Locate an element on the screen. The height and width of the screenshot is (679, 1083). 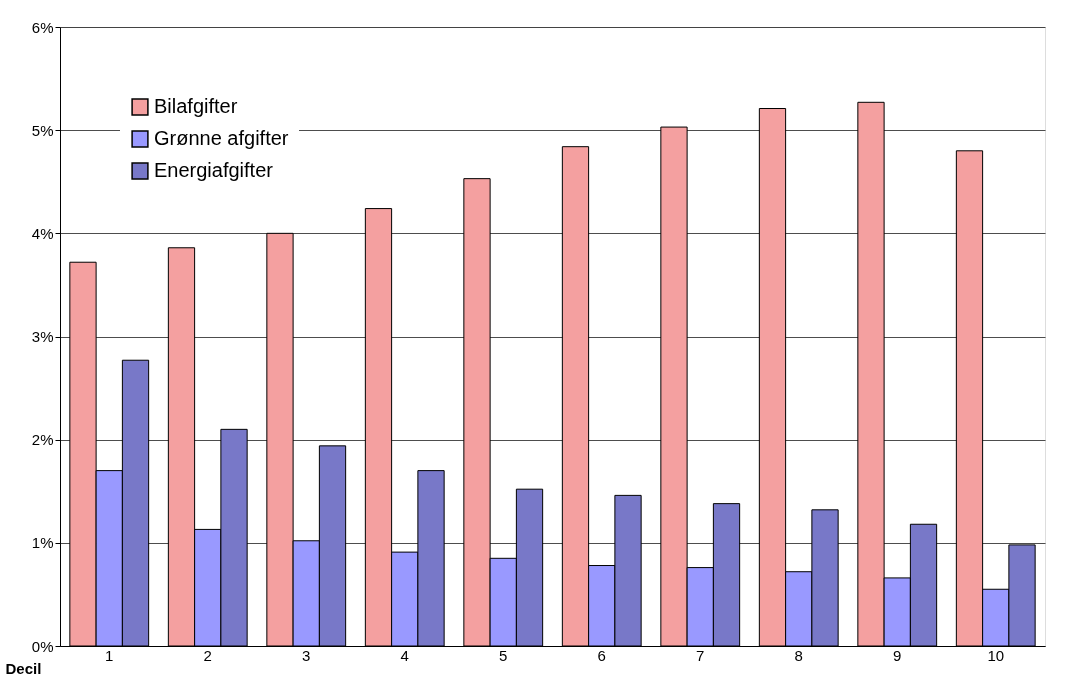
x-tick-label: 6 is located at coordinates (601, 655).